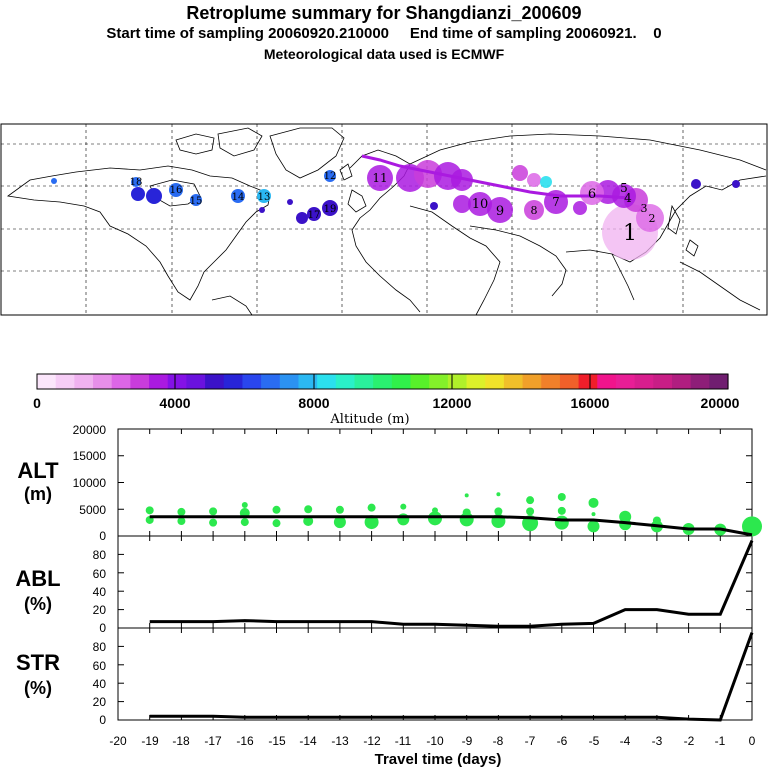 This screenshot has width=768, height=768. I want to click on plume-label-9: 9, so click(500, 211).